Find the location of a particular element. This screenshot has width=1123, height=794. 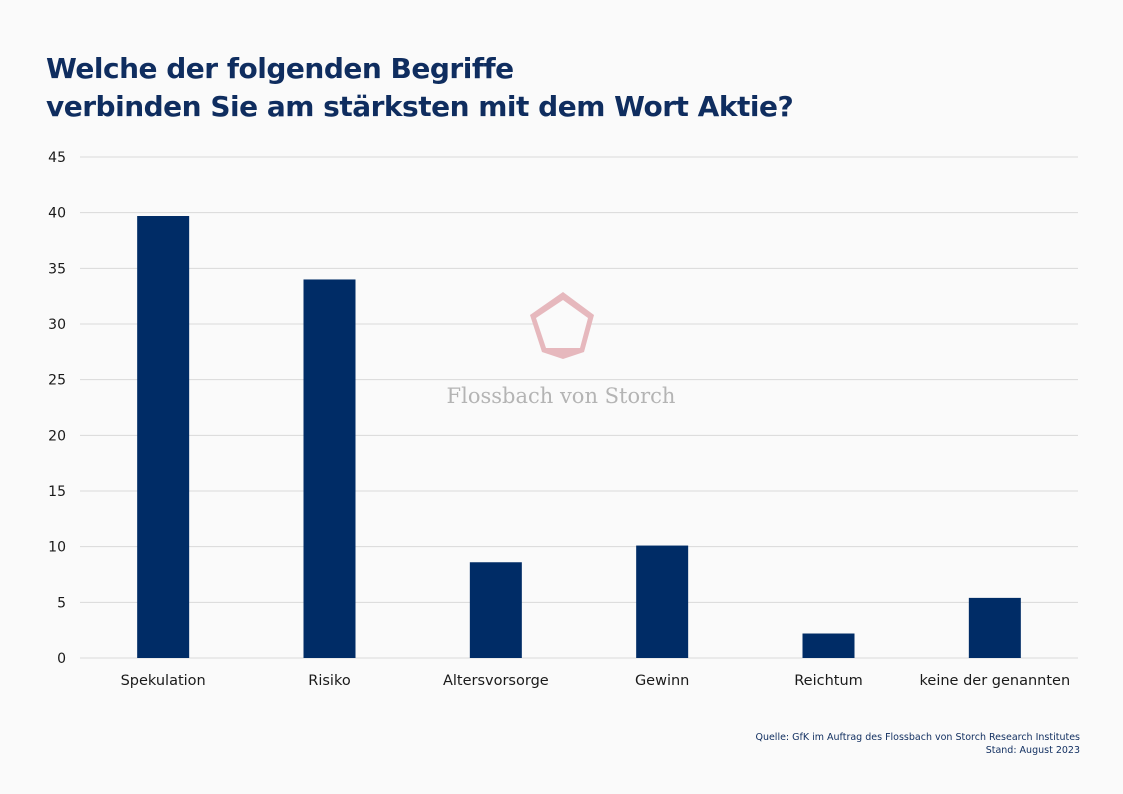

watermark-logo: Flossbach von Storch is located at coordinates (561, 350).